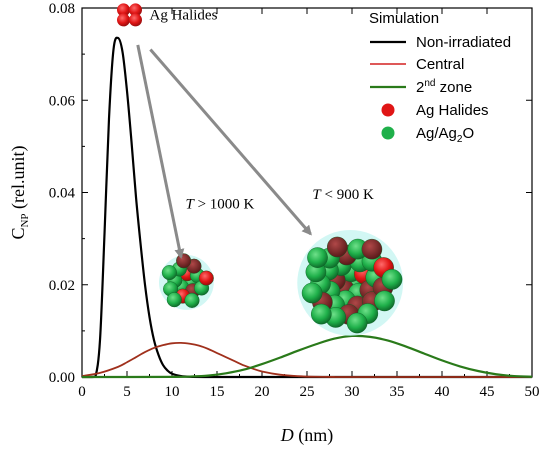 The image size is (550, 455). I want to click on x-tick-label: 30, so click(352, 392).